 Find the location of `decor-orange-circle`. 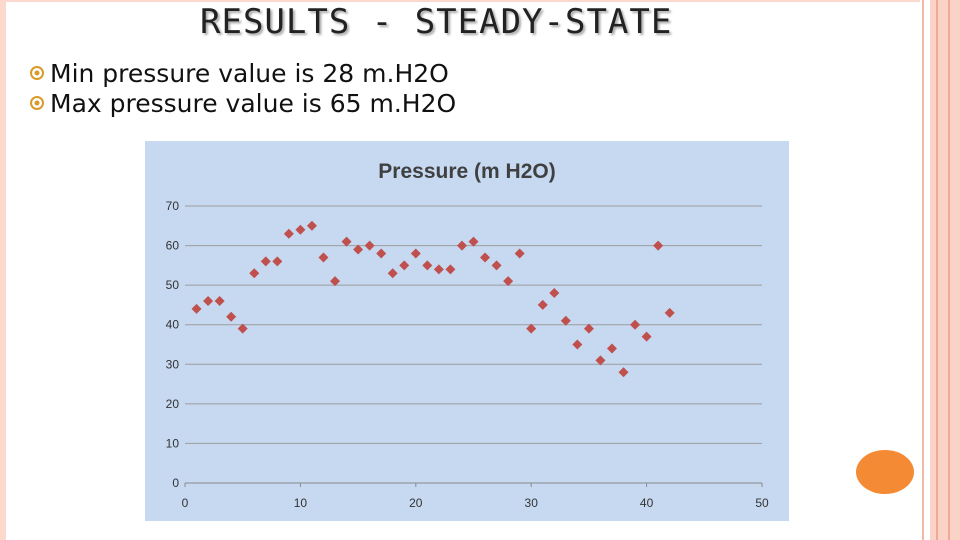

decor-orange-circle is located at coordinates (885, 472).